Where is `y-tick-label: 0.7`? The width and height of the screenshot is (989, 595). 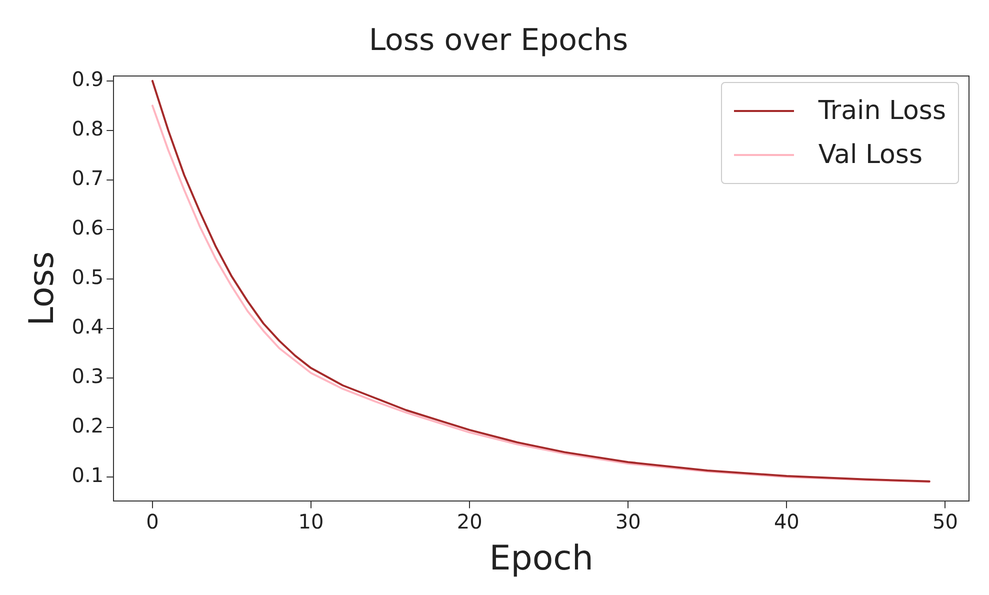 y-tick-label: 0.7 is located at coordinates (88, 178).